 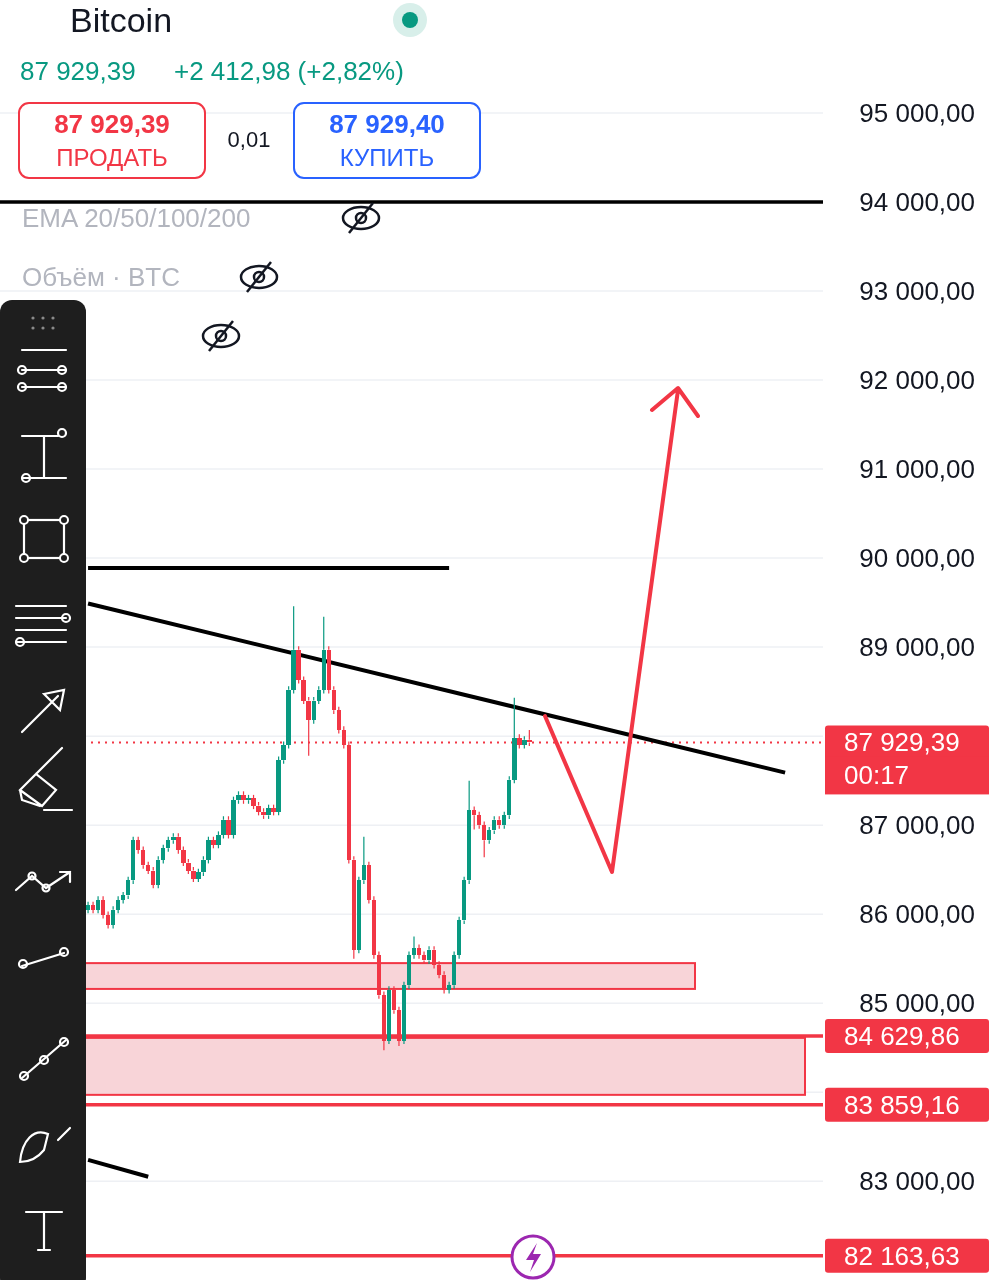 What do you see at coordinates (917, 647) in the screenshot?
I see `y-tick-label: 89 000,00` at bounding box center [917, 647].